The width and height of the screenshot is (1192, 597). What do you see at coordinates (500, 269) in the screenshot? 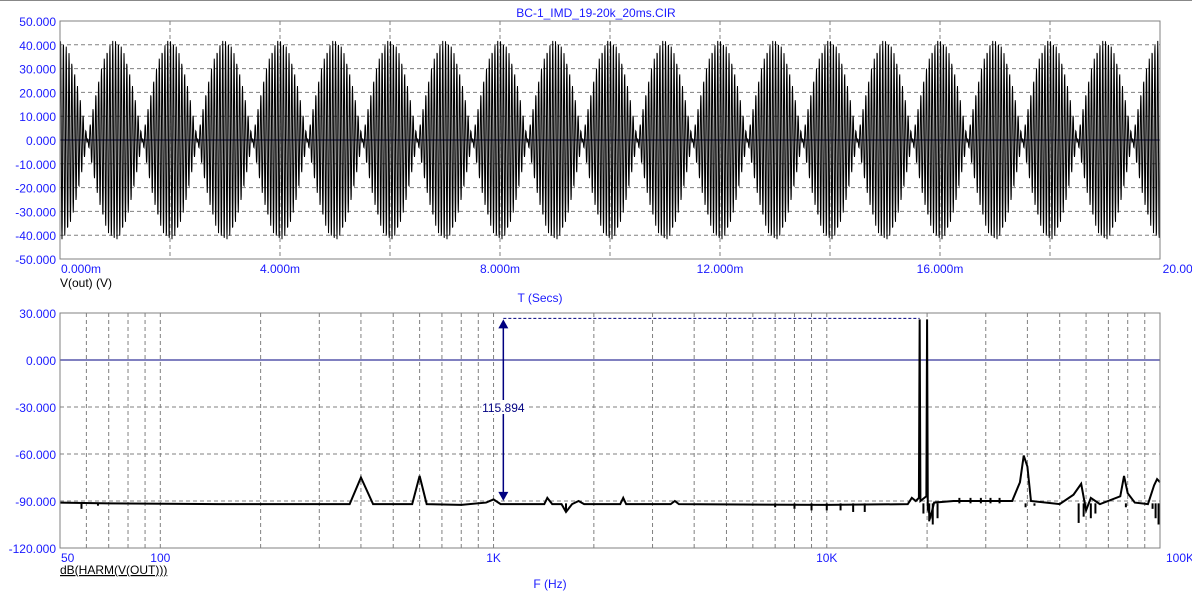
I see `x-tick-label: 8.000m` at bounding box center [500, 269].